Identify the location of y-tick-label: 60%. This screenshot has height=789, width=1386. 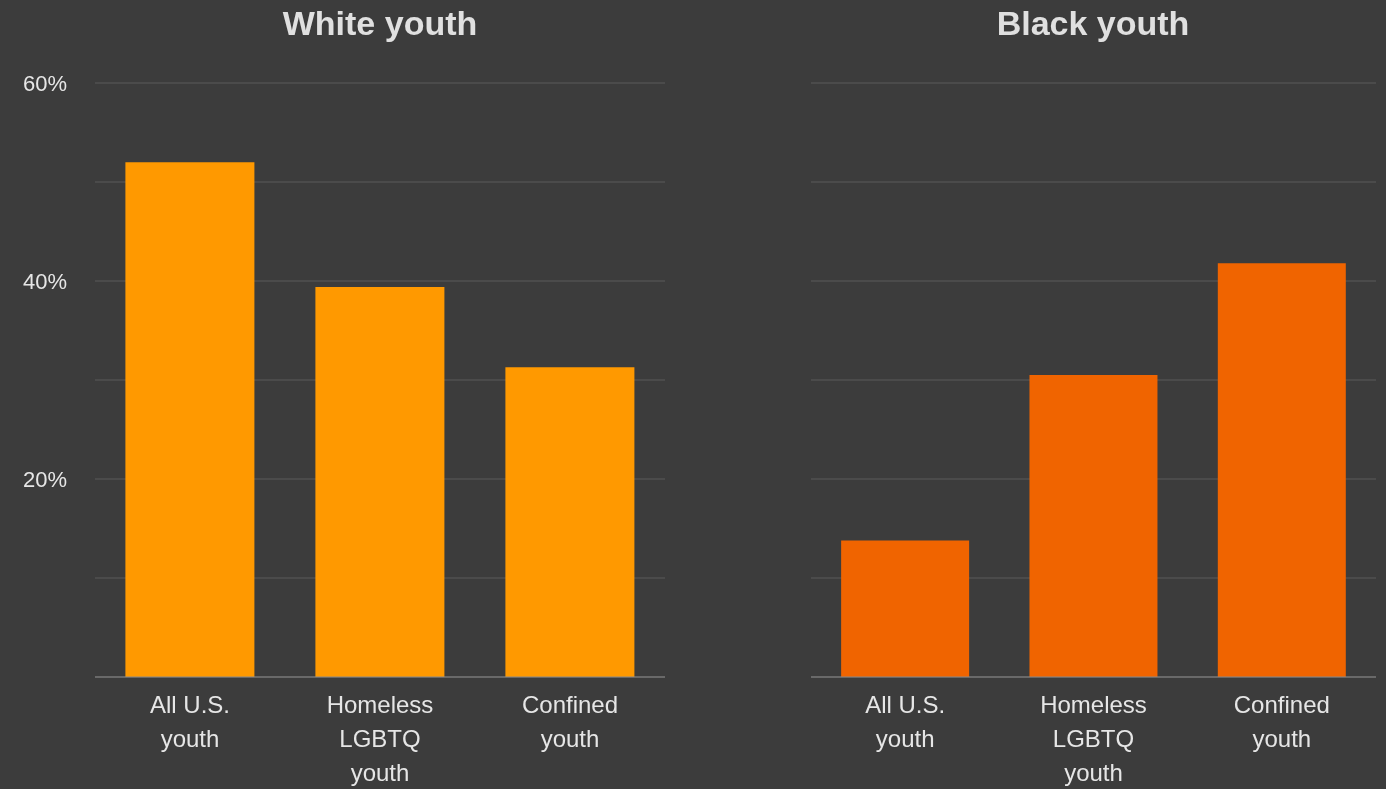
(44, 83).